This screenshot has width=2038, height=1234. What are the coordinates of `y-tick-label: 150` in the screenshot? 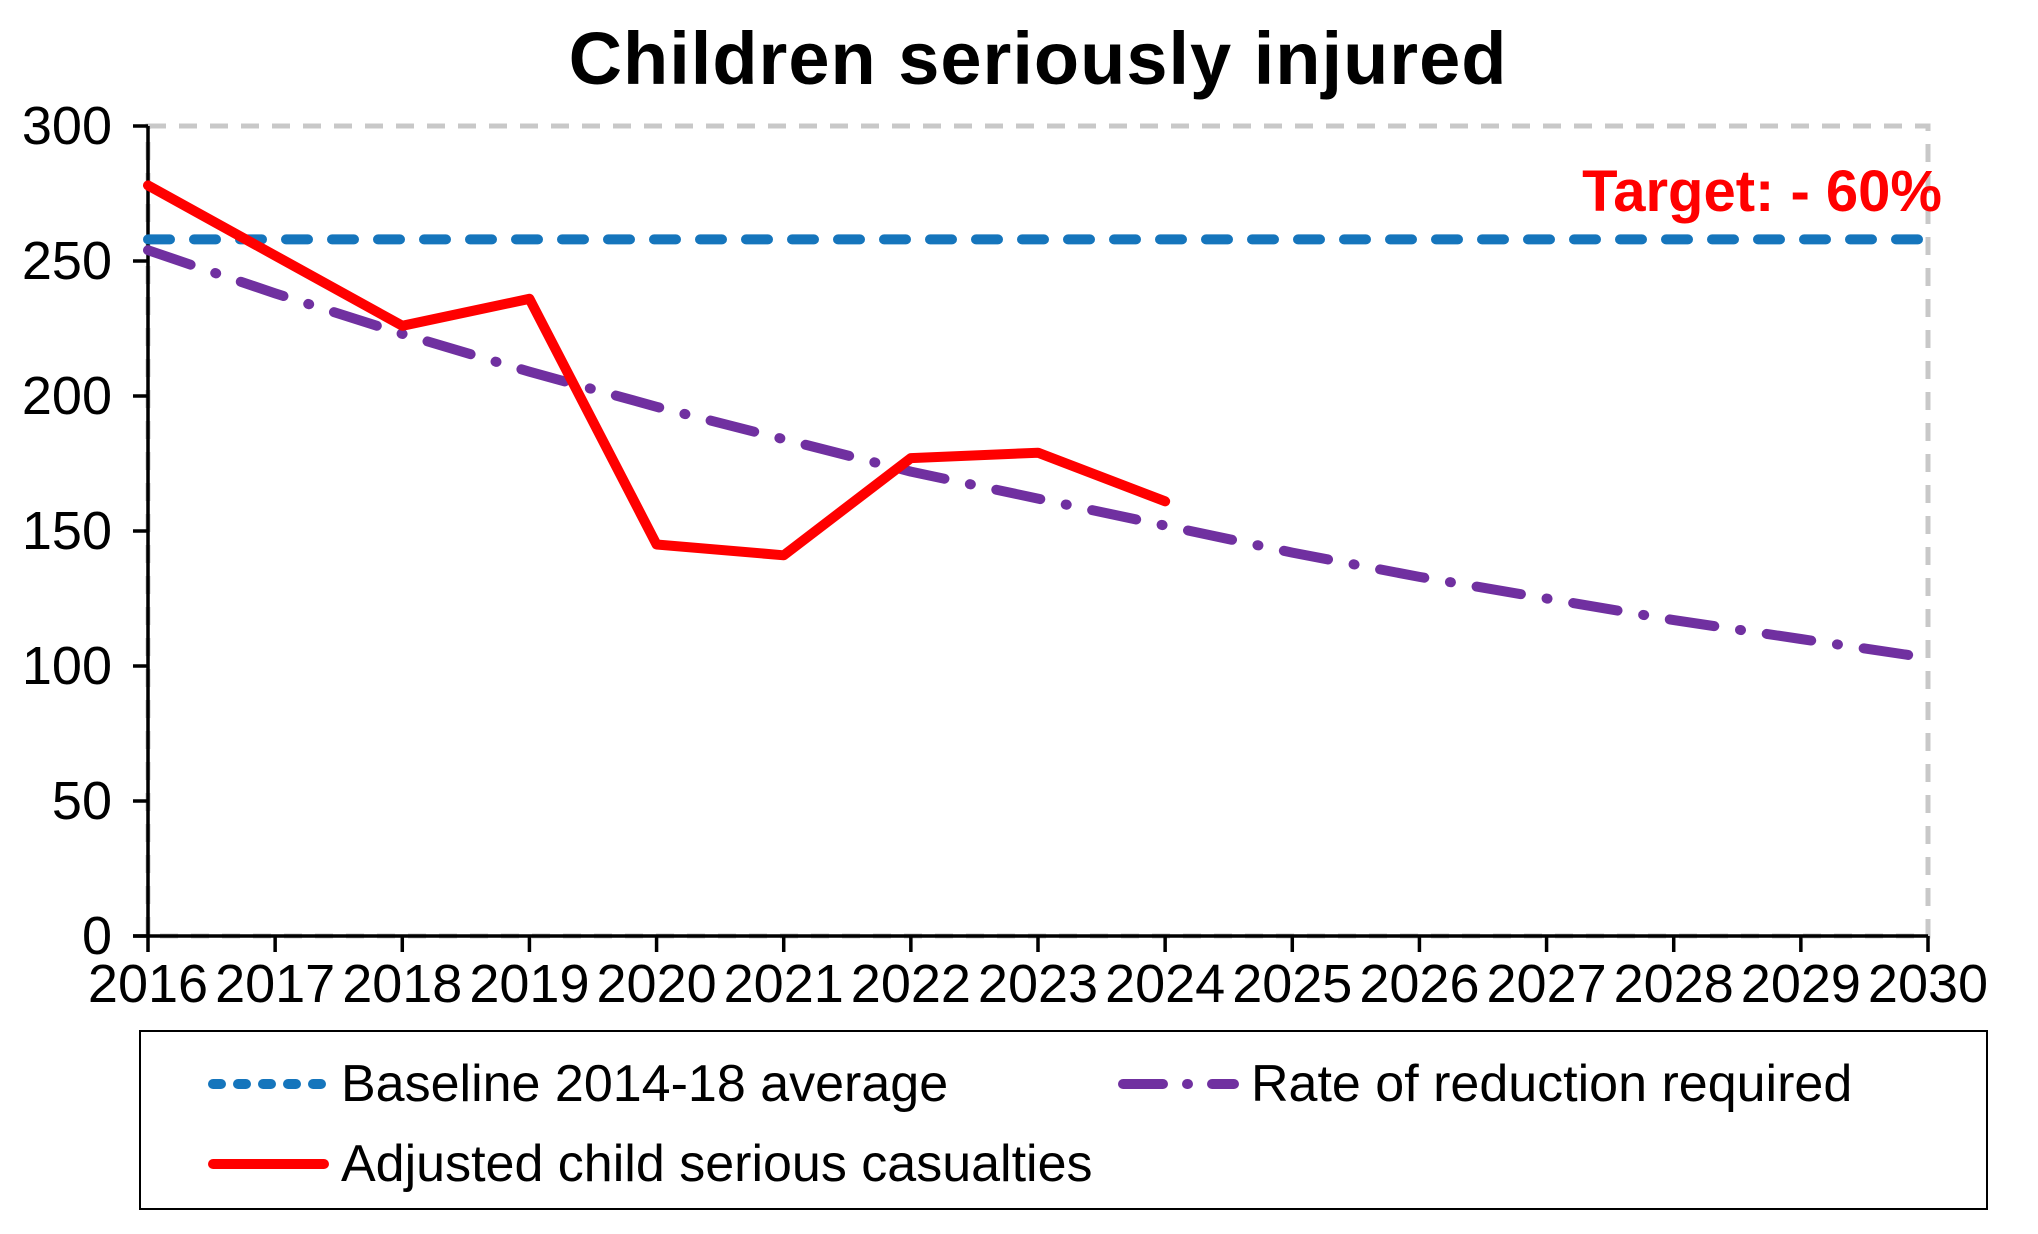 It's located at (67, 531).